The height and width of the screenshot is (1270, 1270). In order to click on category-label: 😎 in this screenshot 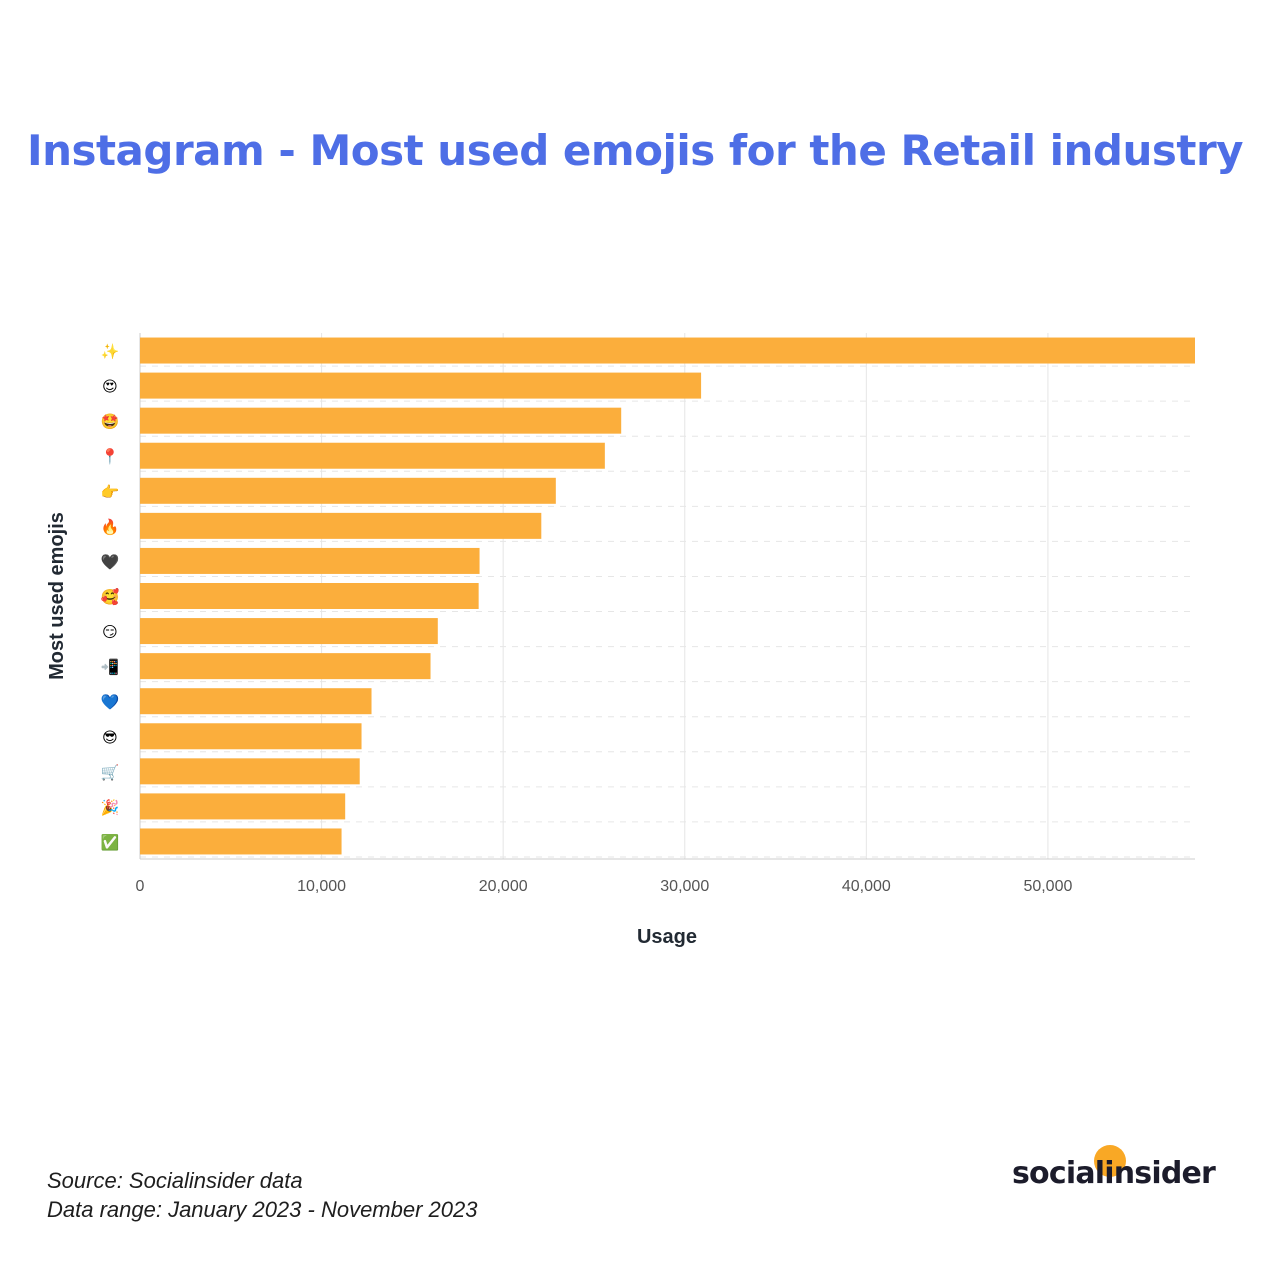, I will do `click(110, 737)`.